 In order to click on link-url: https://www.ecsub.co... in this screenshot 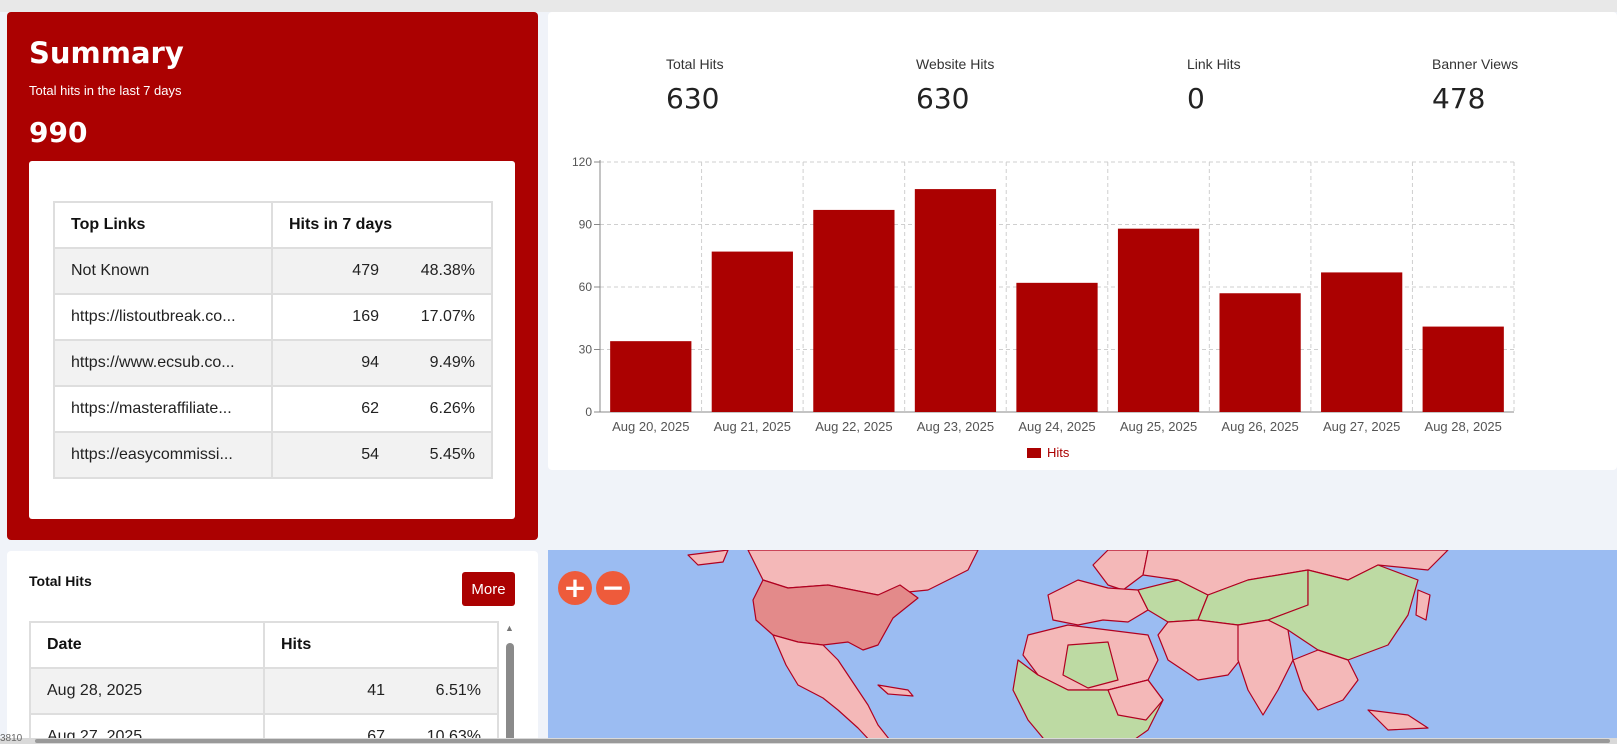, I will do `click(163, 363)`.